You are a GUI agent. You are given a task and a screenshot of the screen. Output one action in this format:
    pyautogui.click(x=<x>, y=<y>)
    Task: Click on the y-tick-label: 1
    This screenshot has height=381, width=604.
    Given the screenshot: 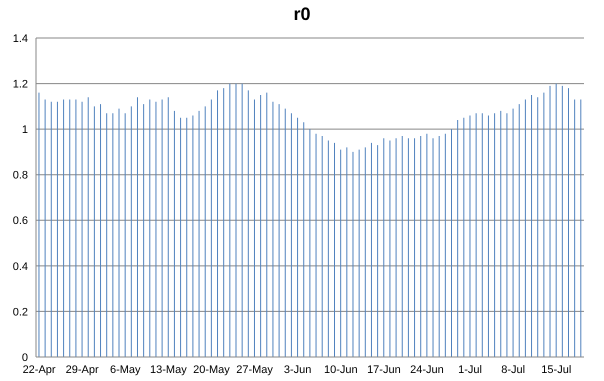 What is the action you would take?
    pyautogui.click(x=25, y=130)
    